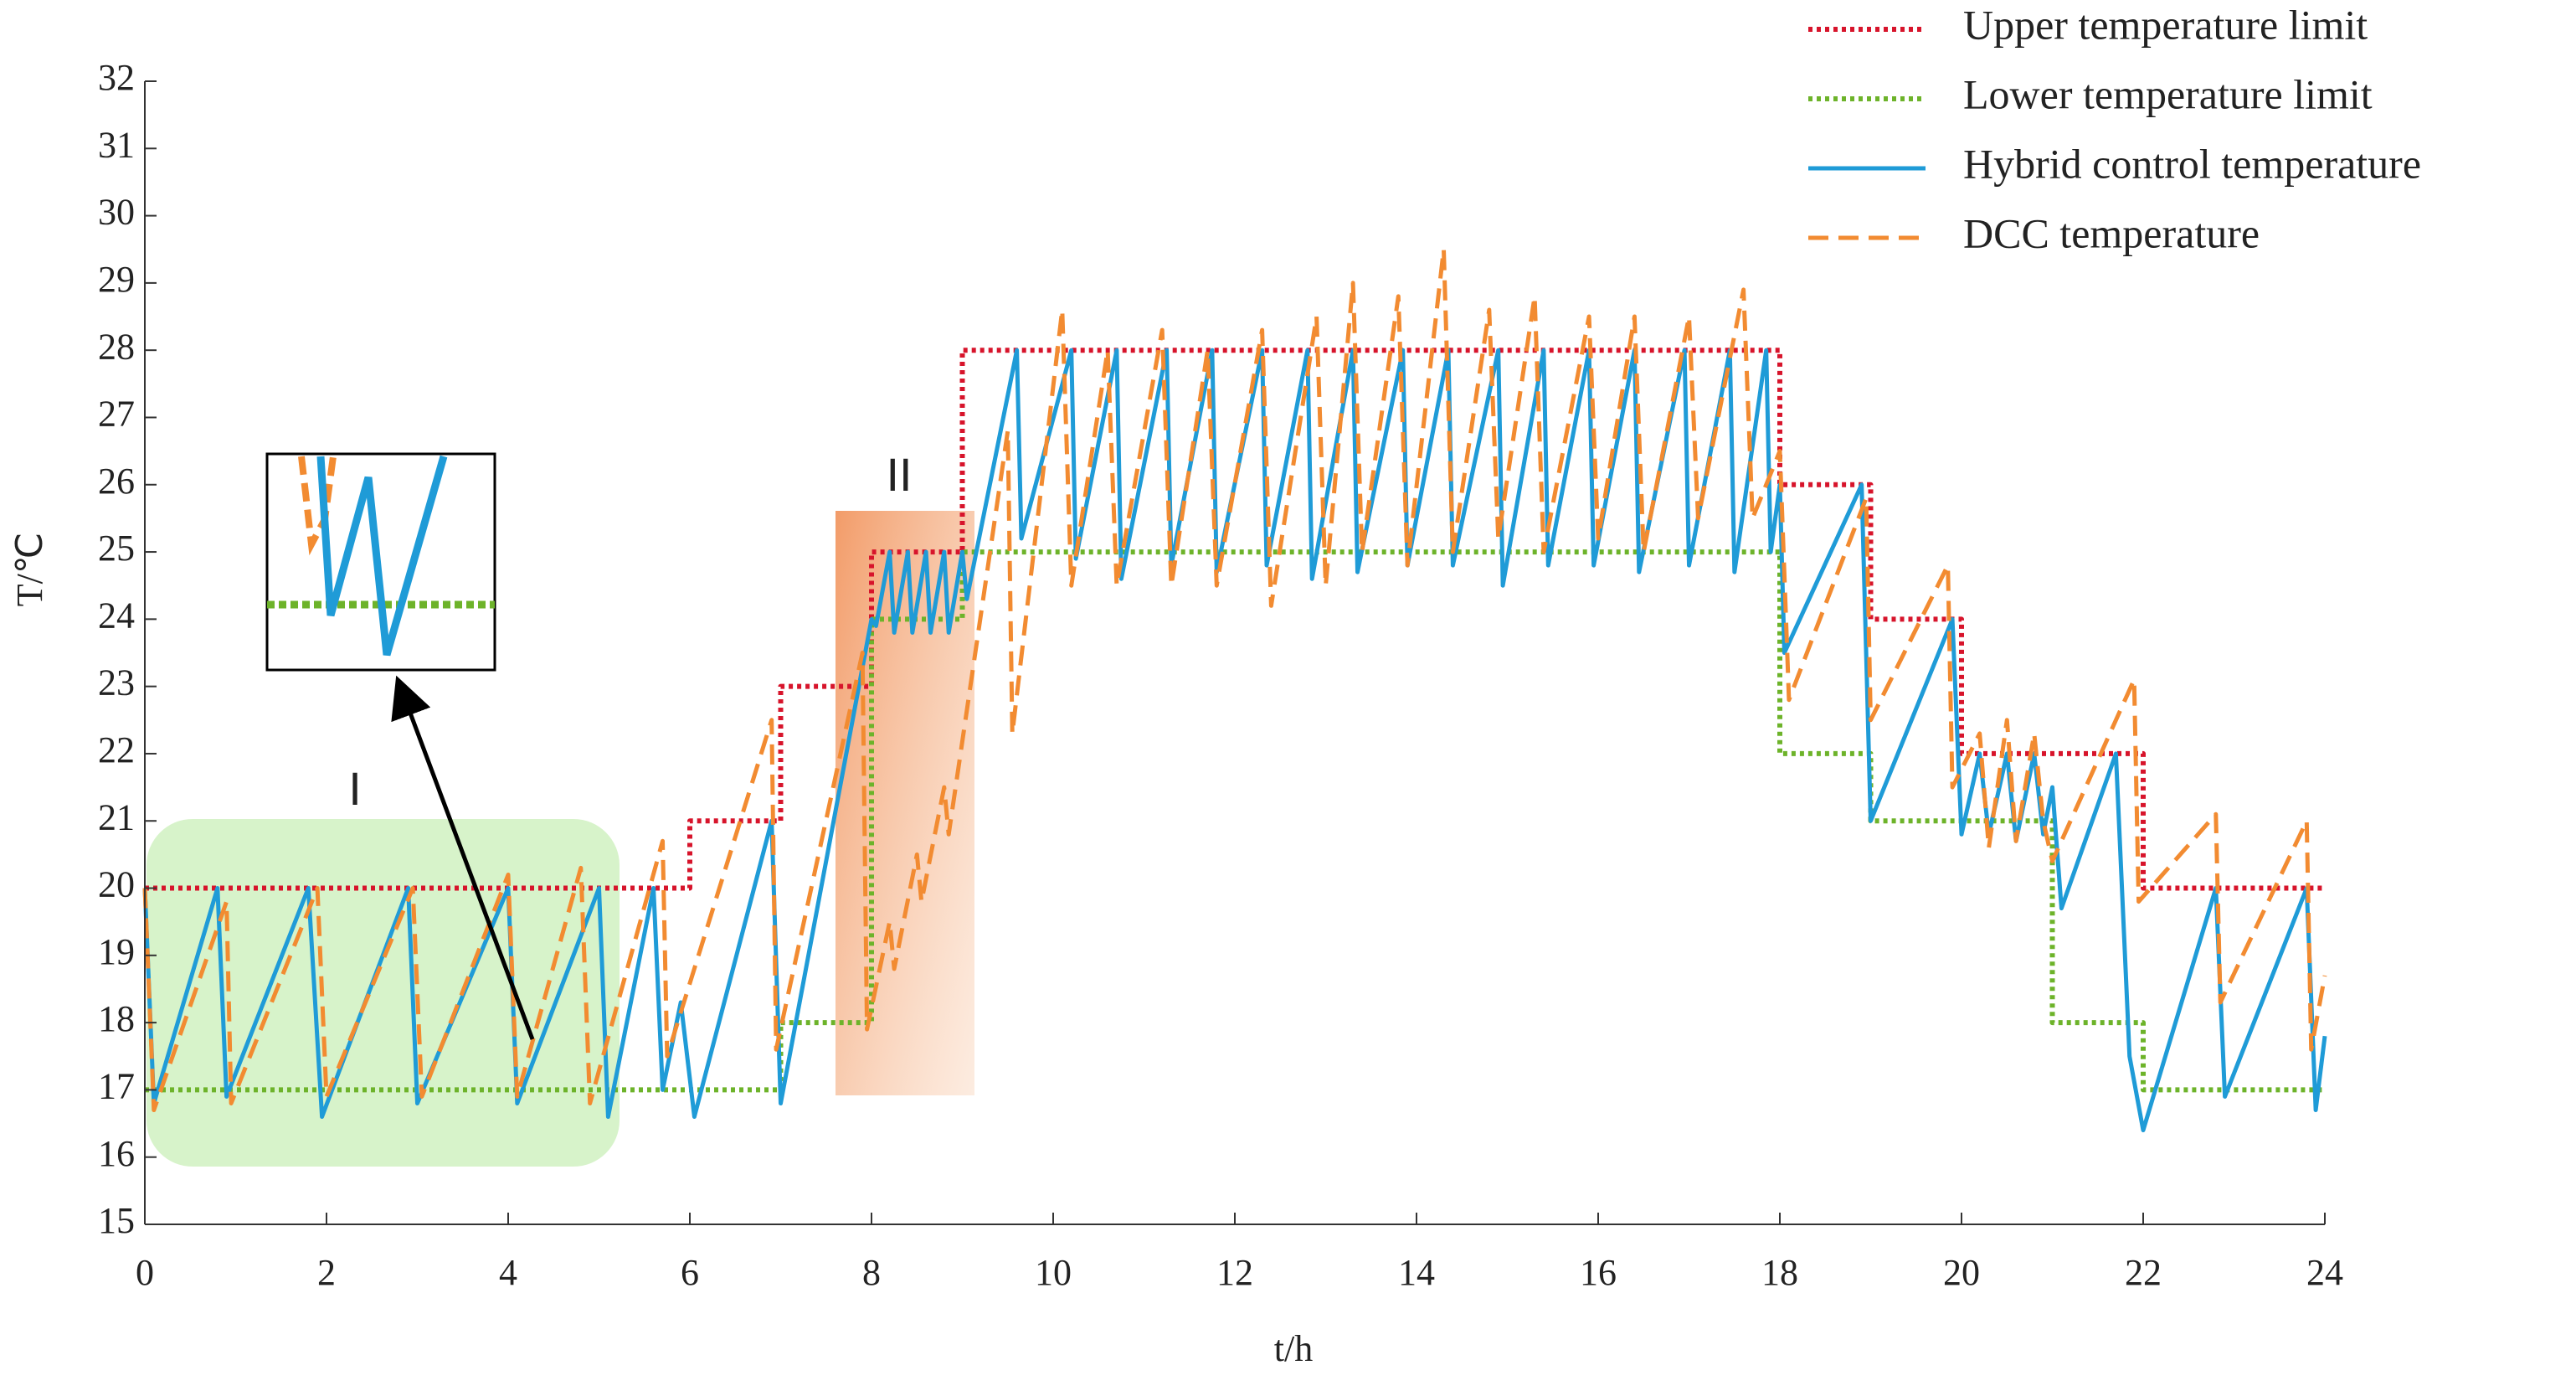 The height and width of the screenshot is (1391, 2576). What do you see at coordinates (2165, 24) in the screenshot?
I see `legend-label: Upper temperature limit` at bounding box center [2165, 24].